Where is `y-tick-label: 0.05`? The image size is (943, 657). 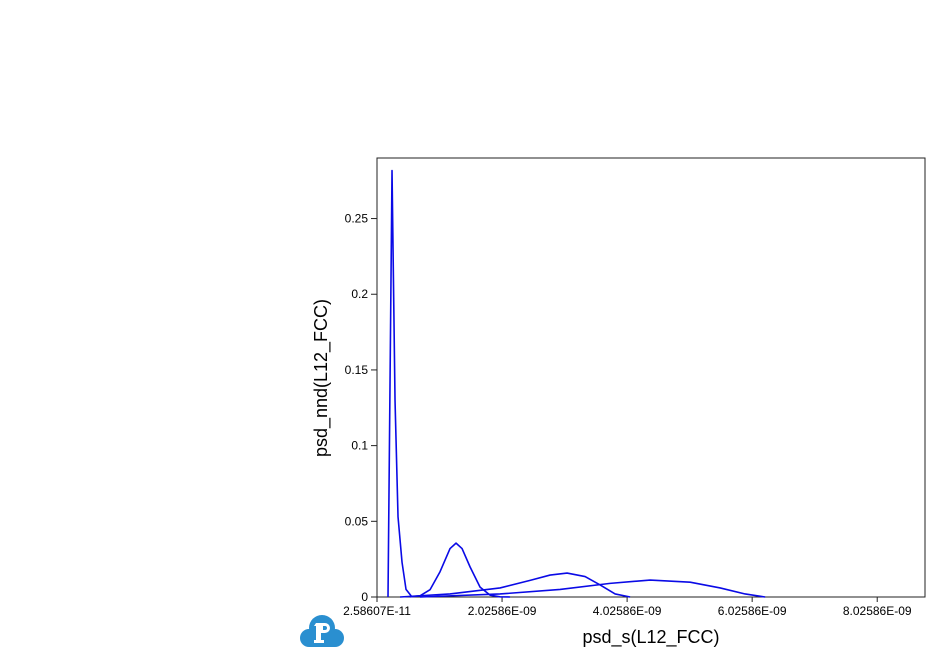 y-tick-label: 0.05 is located at coordinates (357, 521).